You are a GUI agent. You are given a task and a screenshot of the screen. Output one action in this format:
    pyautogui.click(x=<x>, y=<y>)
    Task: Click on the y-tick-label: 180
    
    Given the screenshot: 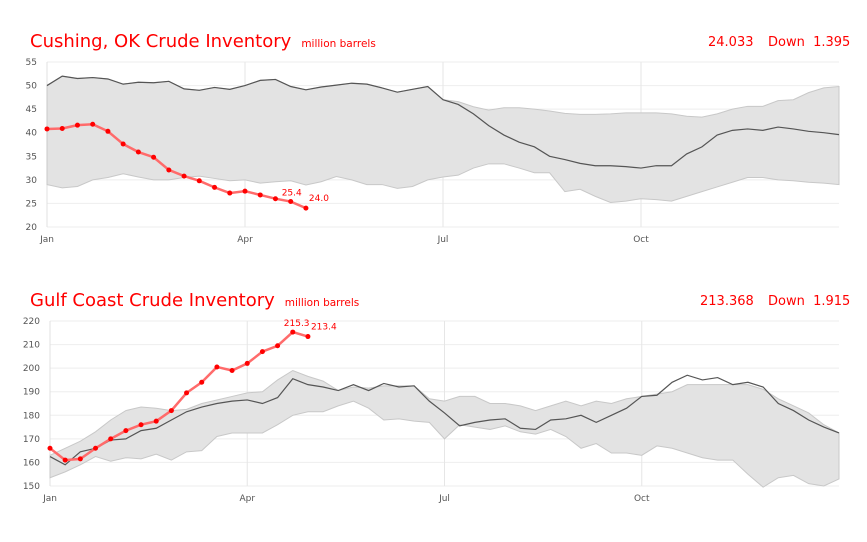 What is the action you would take?
    pyautogui.click(x=31, y=416)
    